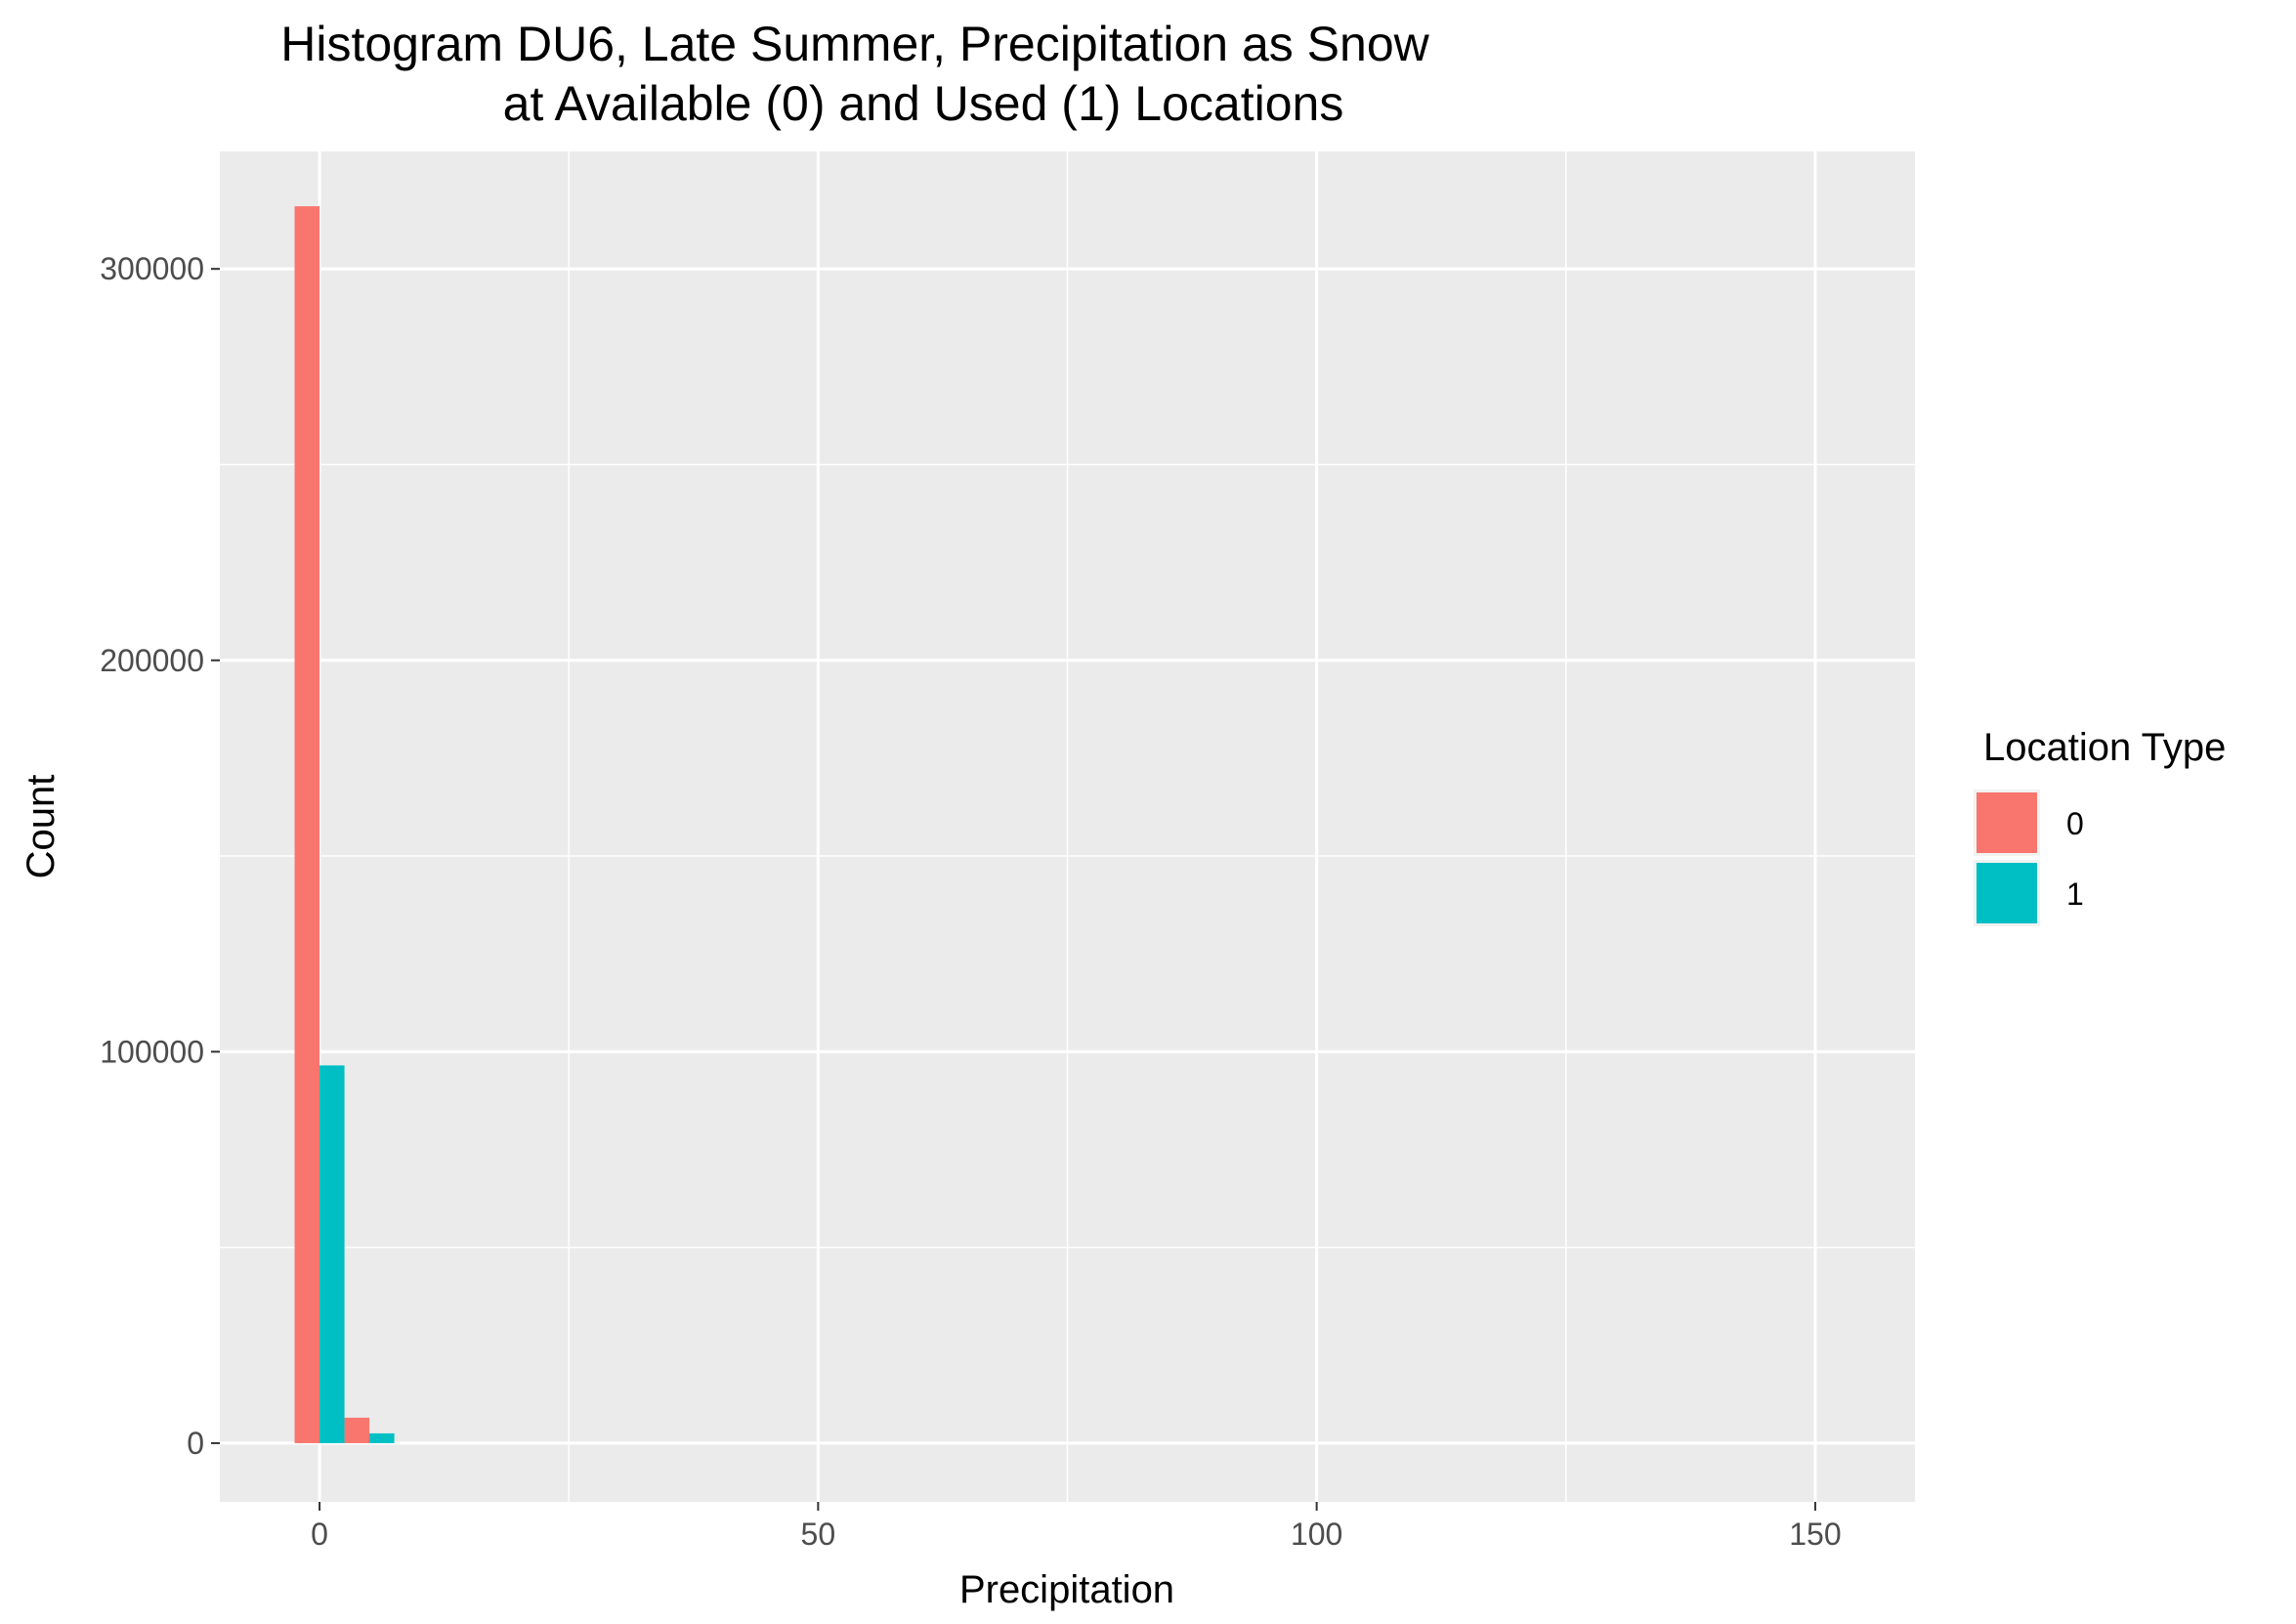  Describe the element at coordinates (1066, 1590) in the screenshot. I see `x-axis-title: Precipitation` at that location.